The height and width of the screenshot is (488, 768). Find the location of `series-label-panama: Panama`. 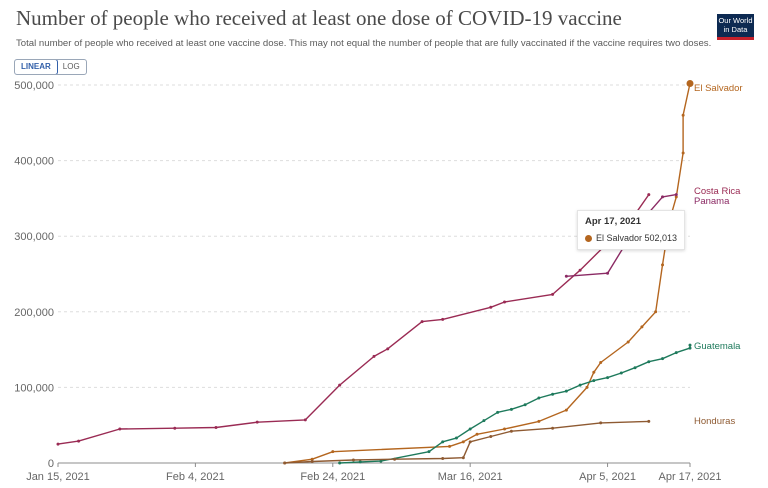

series-label-panama: Panama is located at coordinates (712, 201).